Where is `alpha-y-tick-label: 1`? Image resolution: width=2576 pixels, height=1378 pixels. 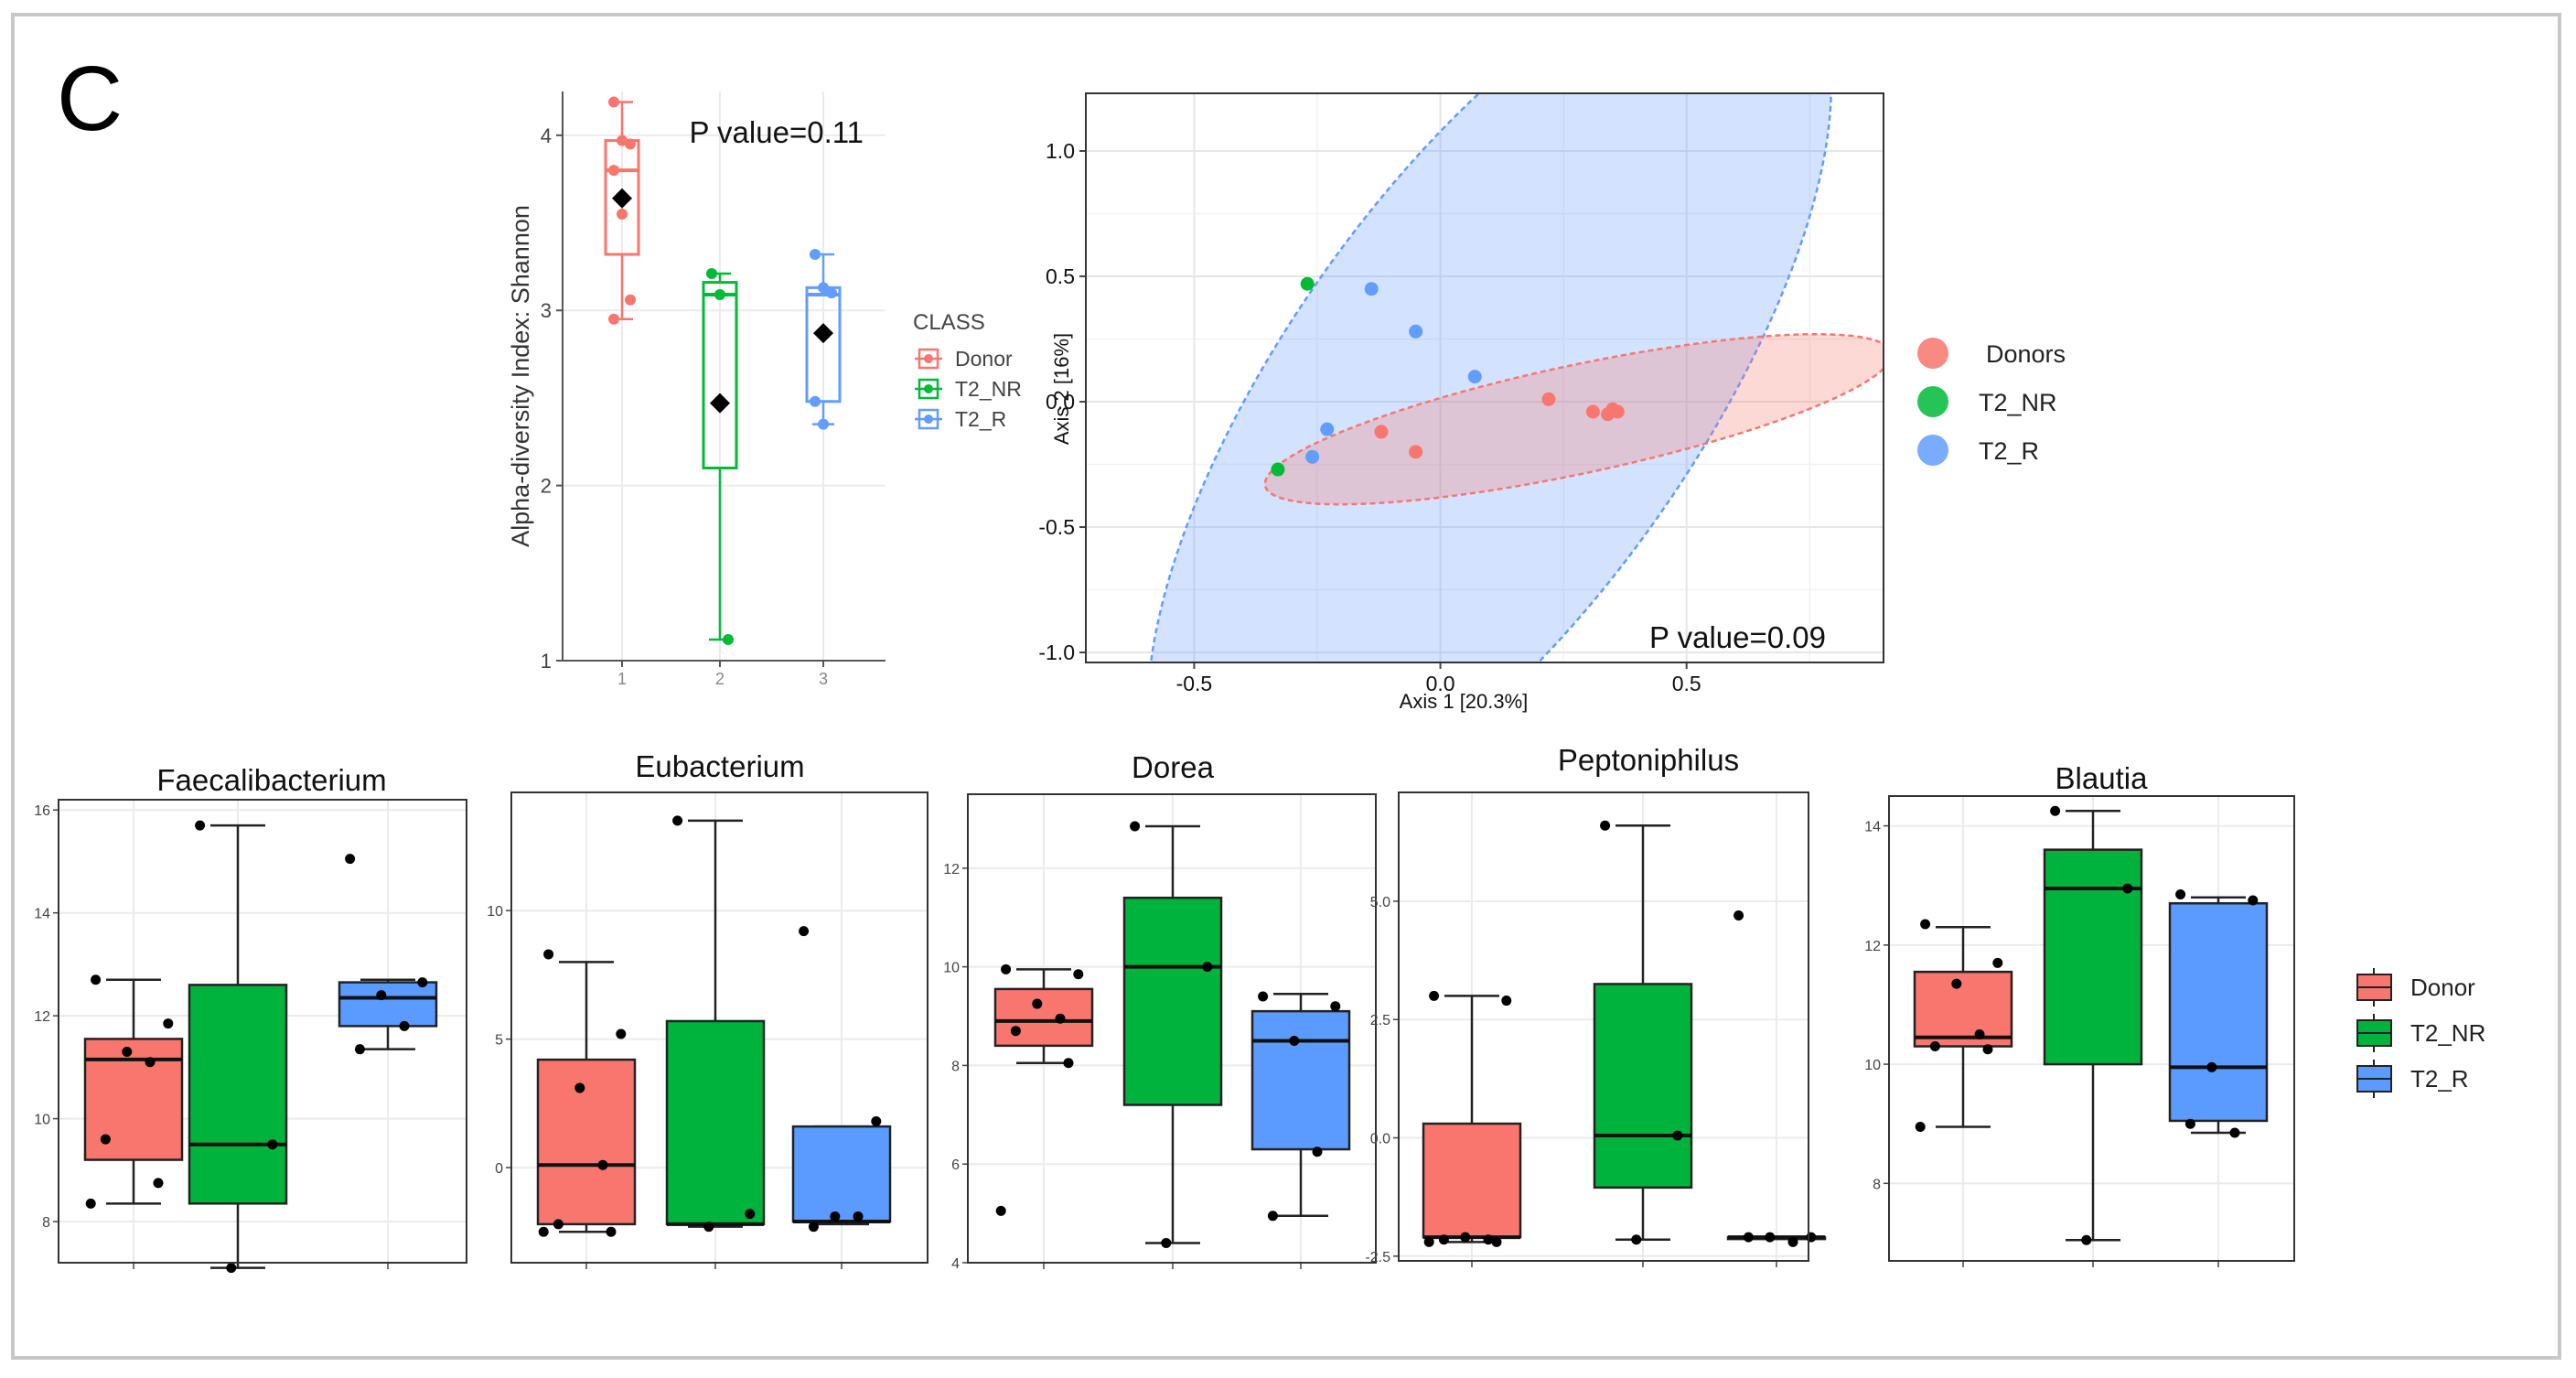
alpha-y-tick-label: 1 is located at coordinates (546, 661).